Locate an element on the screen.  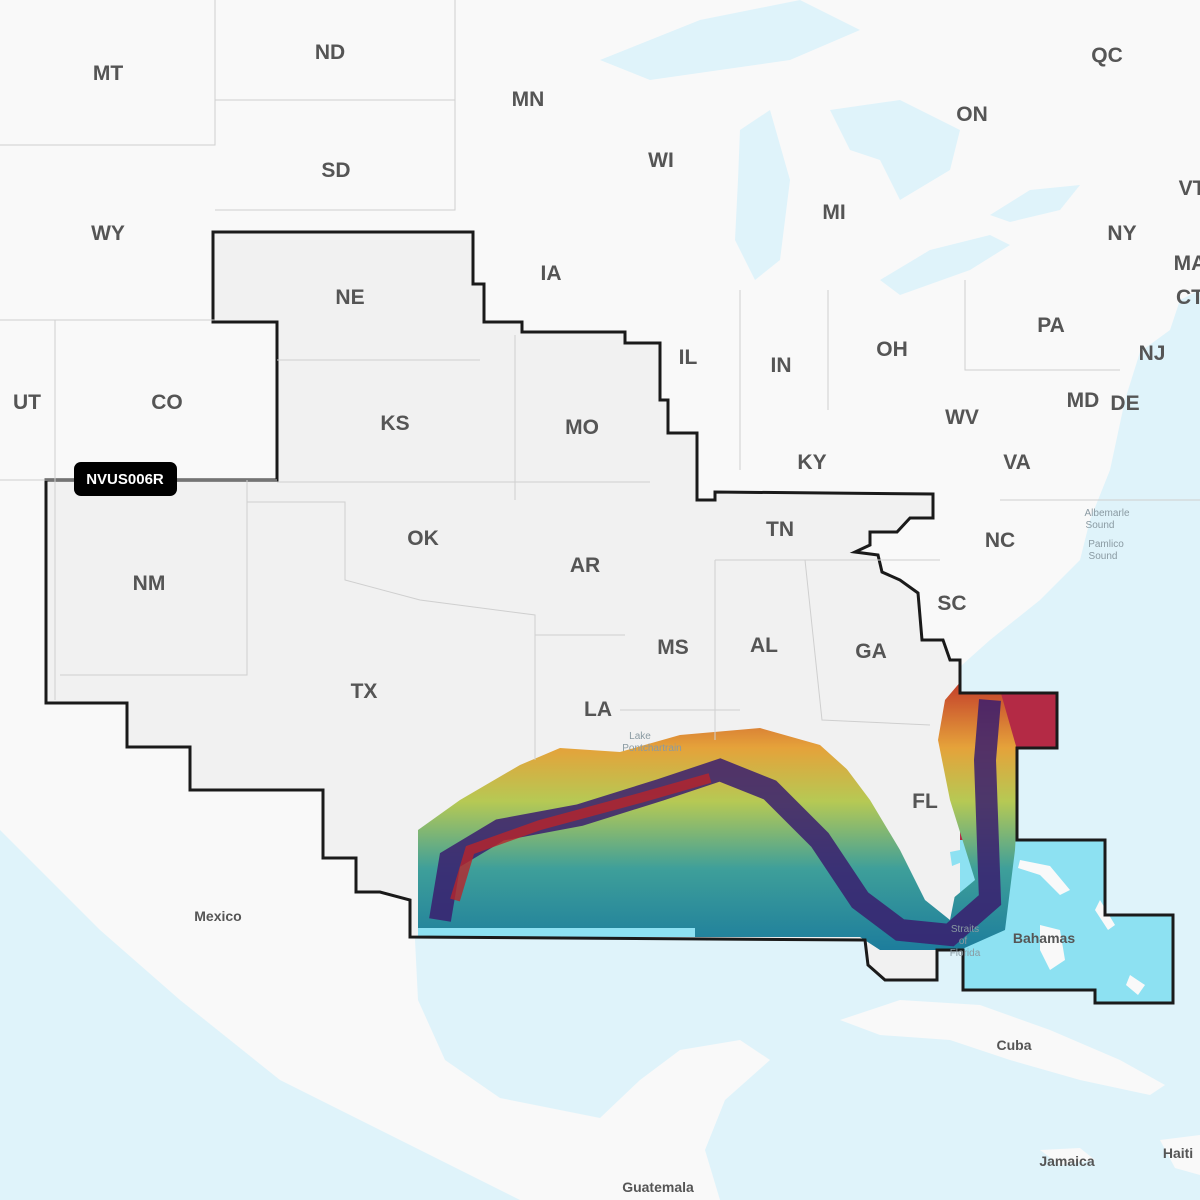
state-label: NC is located at coordinates (1000, 540).